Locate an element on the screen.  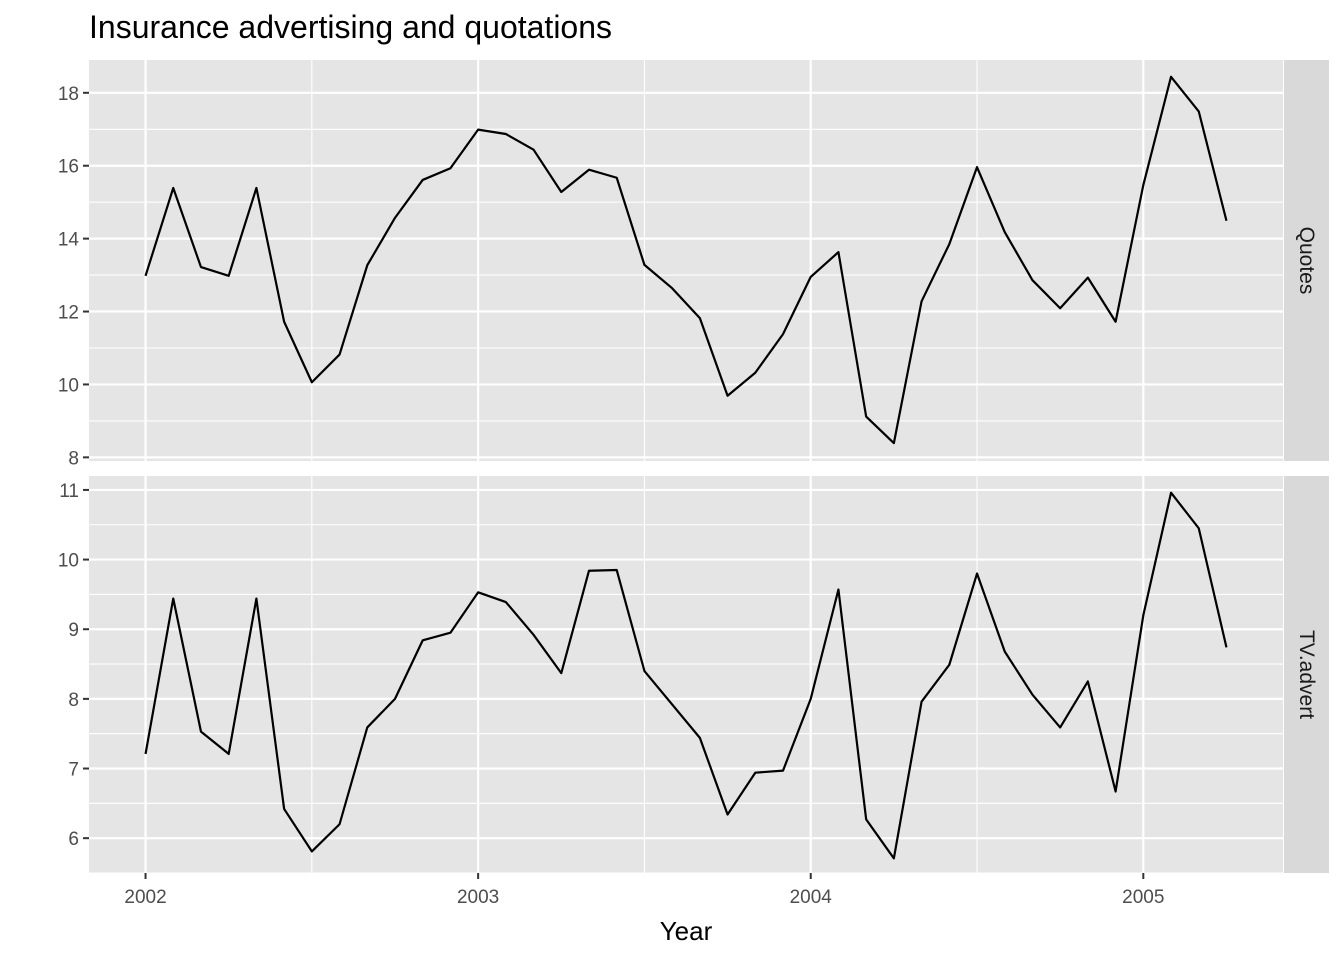
chart-title: Insurance advertising and quotations is located at coordinates (350, 27).